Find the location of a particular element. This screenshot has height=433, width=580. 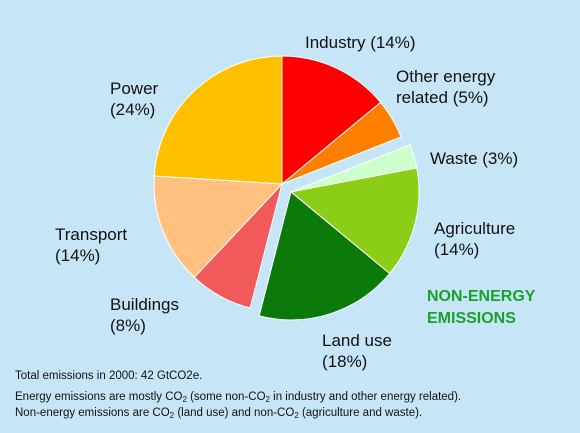

label-other-energy: Other energy related (5%) is located at coordinates (446, 87).